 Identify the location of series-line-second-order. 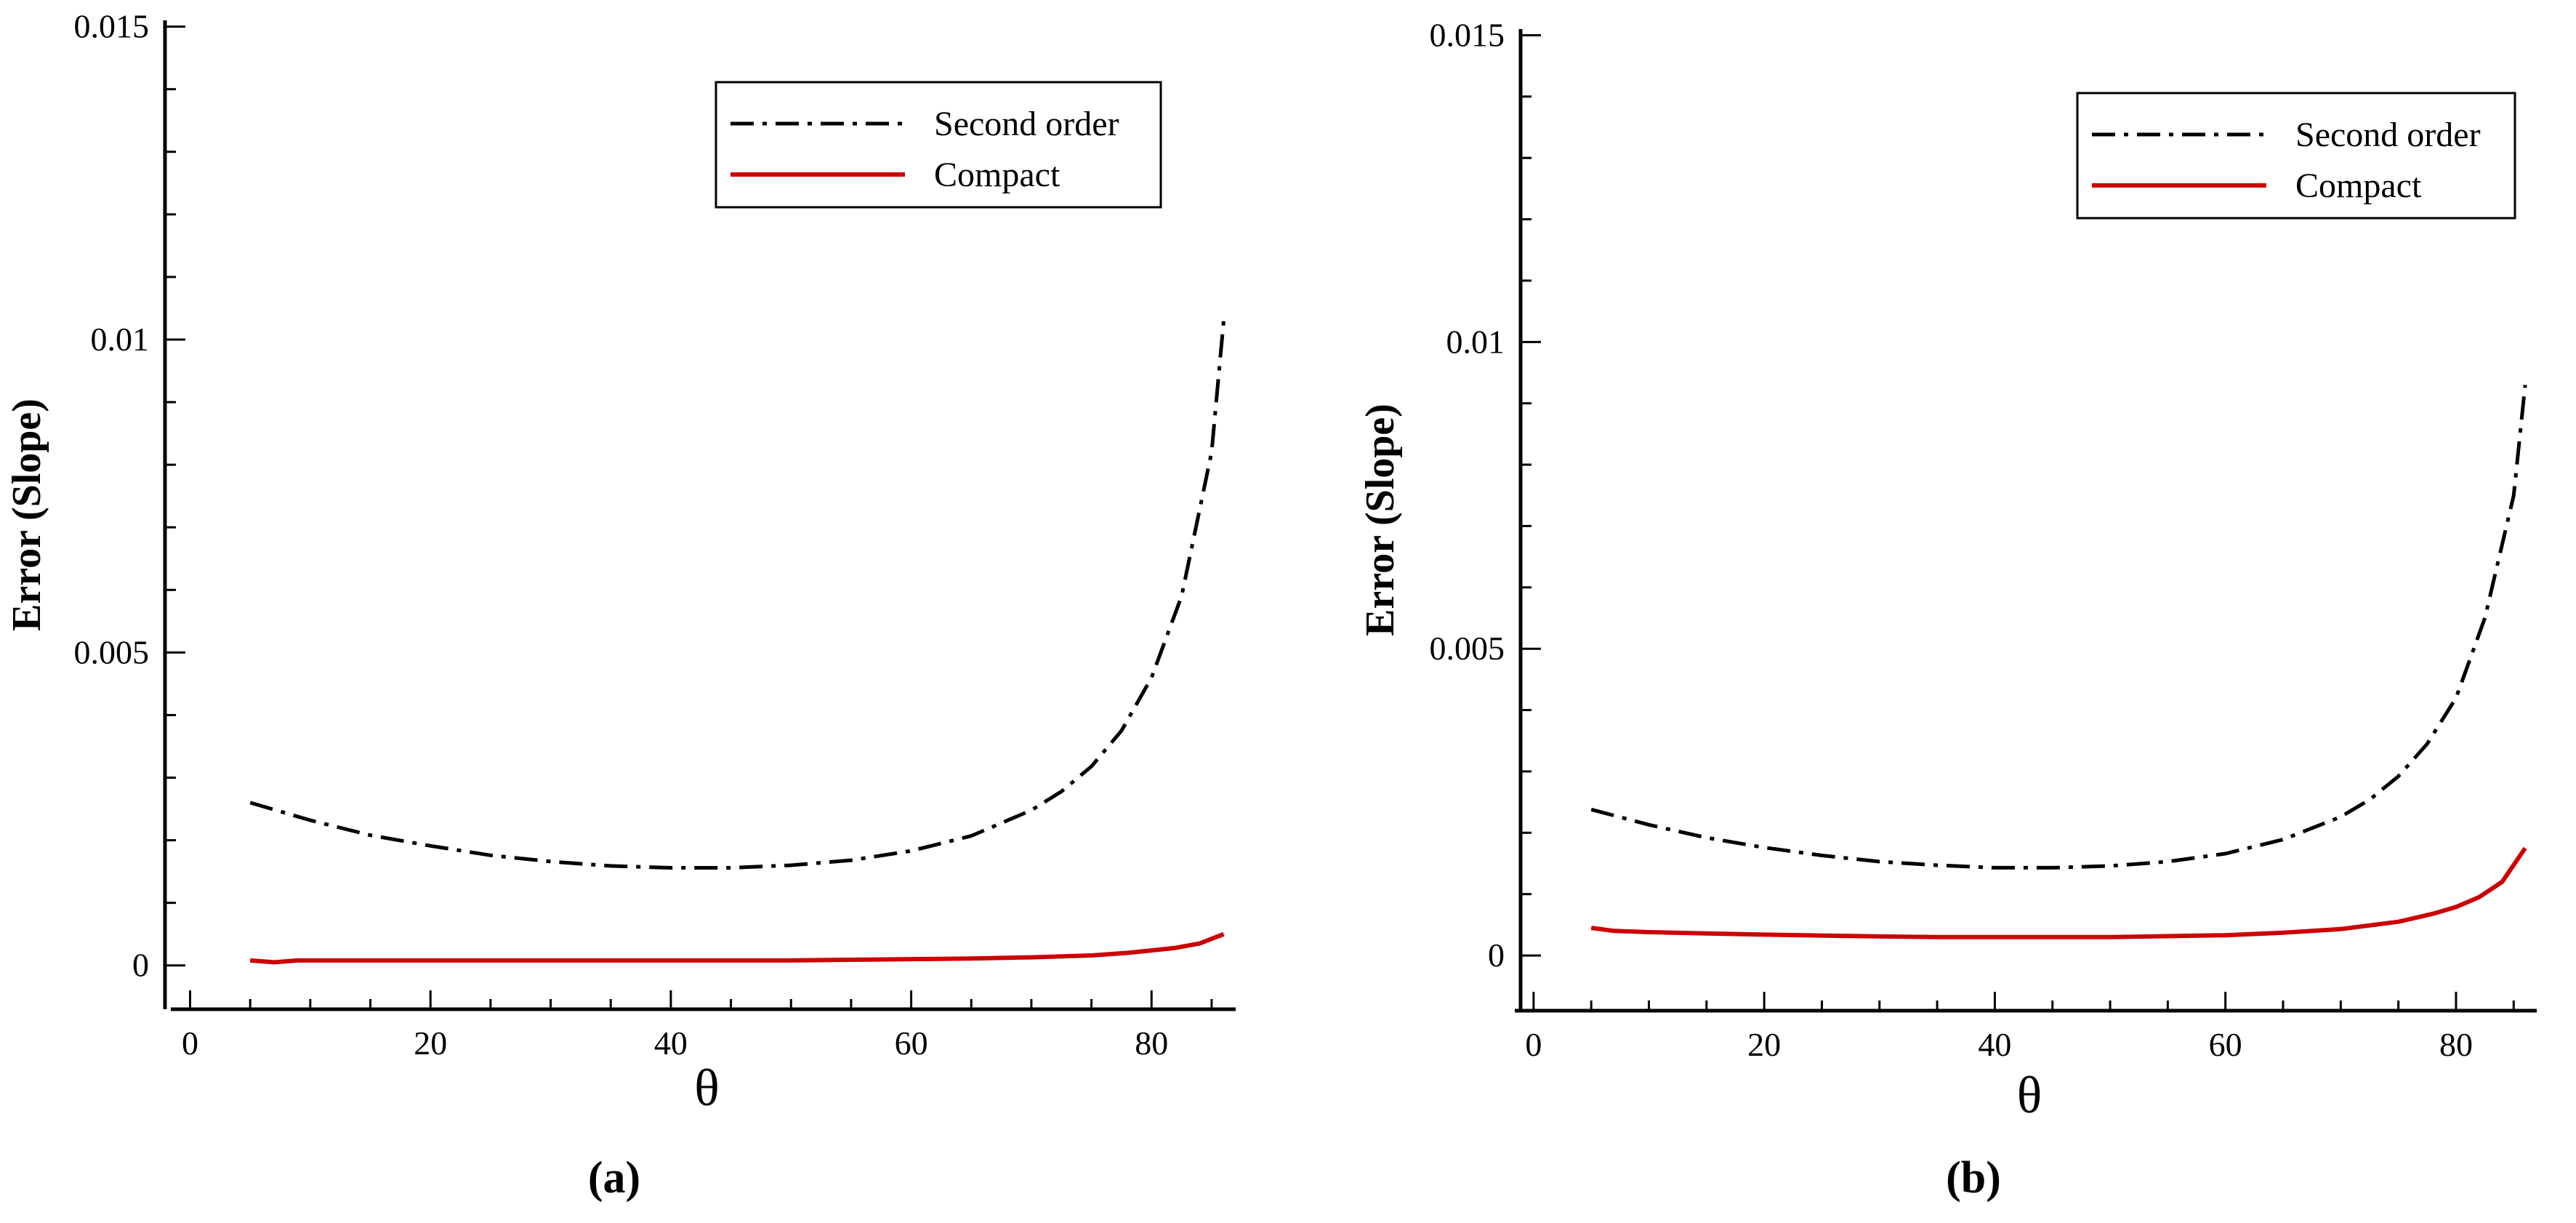
(2058, 627).